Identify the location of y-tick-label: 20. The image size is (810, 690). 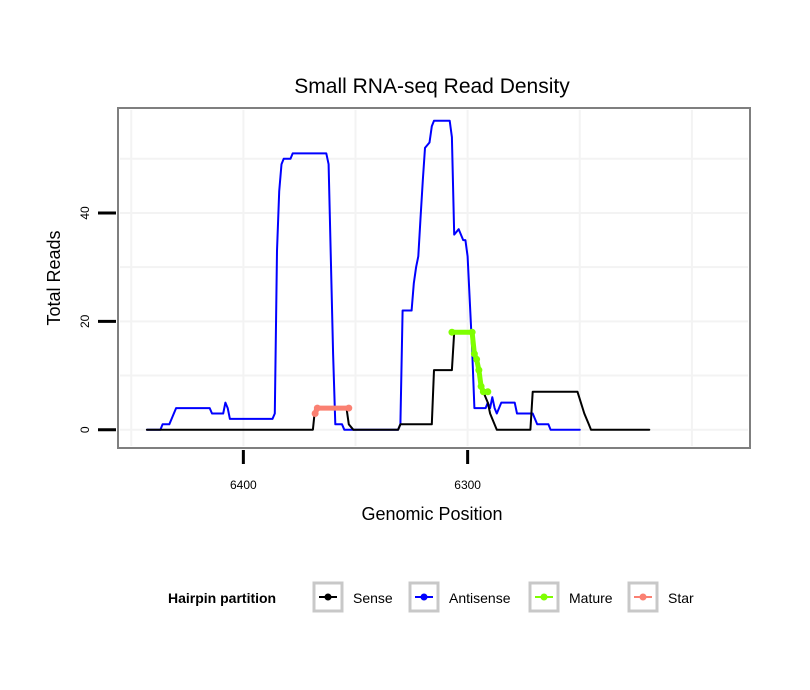
(85, 321).